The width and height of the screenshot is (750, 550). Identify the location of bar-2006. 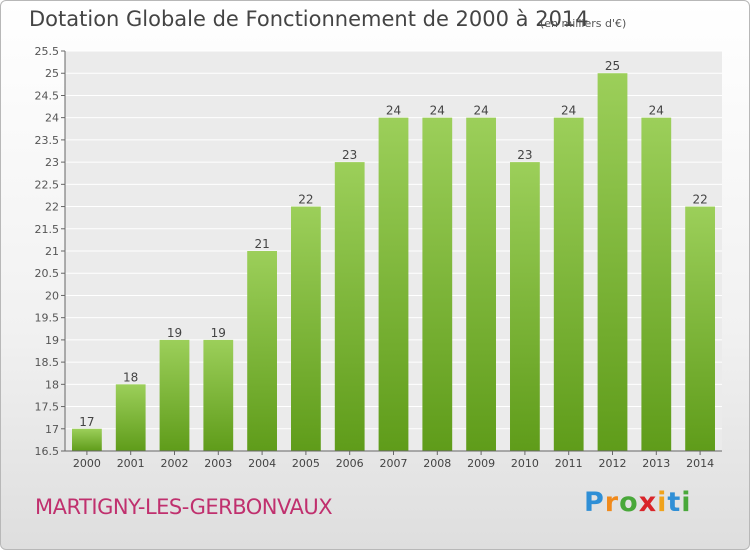
(349, 306).